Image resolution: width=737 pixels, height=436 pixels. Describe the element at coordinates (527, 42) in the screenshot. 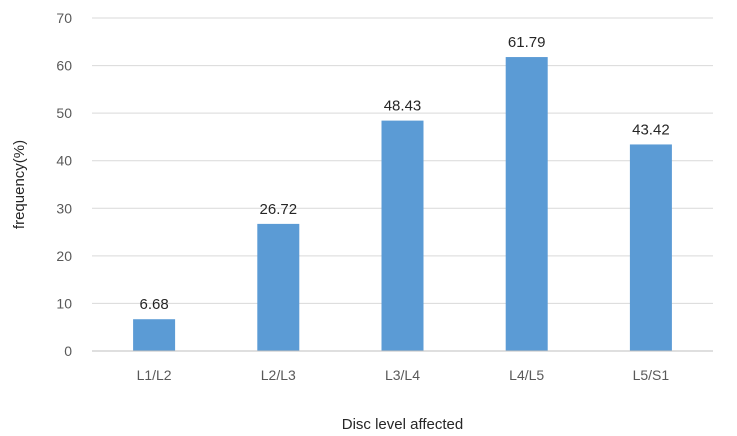

I see `data-label: 61.79` at that location.